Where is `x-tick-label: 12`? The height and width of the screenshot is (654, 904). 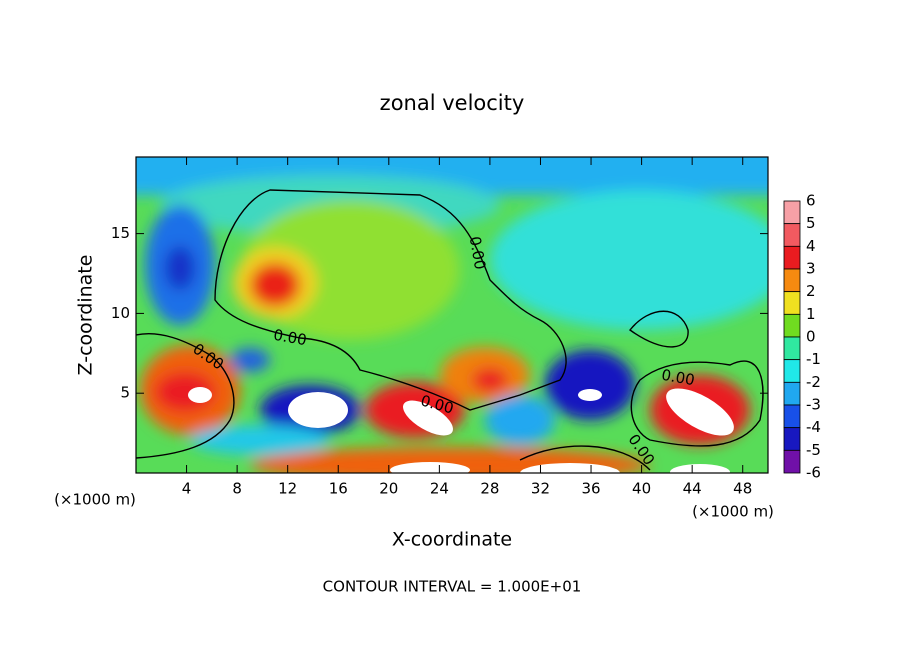
x-tick-label: 12 is located at coordinates (287, 489).